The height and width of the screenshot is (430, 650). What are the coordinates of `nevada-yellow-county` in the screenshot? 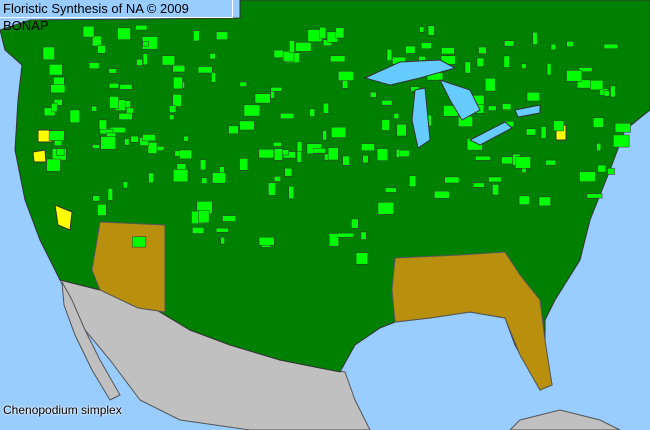 It's located at (63, 217).